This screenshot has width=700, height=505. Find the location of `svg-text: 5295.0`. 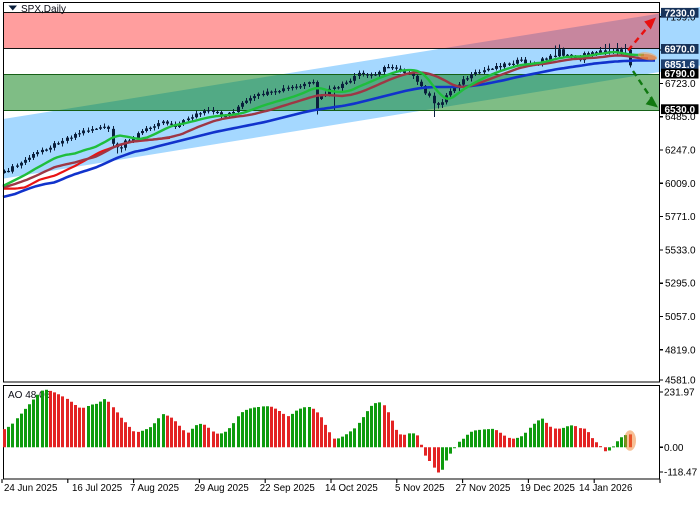

svg-text: 5295.0 is located at coordinates (680, 284).